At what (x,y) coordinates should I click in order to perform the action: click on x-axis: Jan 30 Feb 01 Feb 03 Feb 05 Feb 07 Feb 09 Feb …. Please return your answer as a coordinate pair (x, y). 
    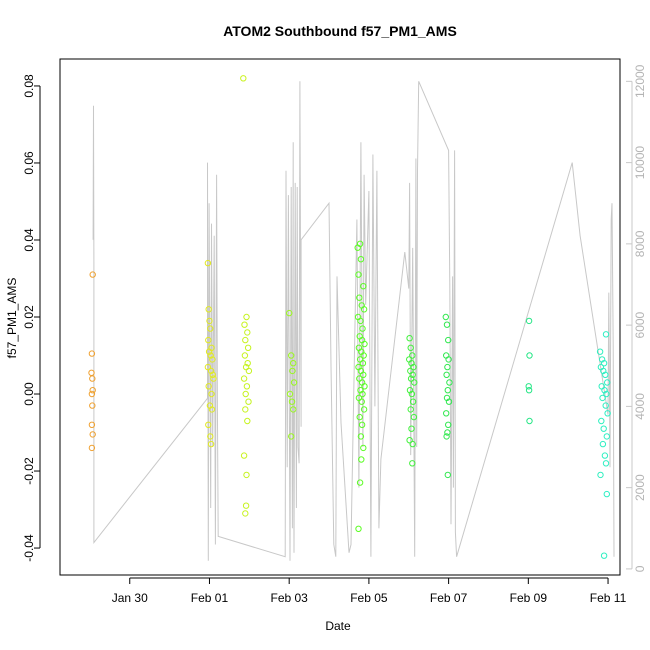
    Looking at the image, I should click on (369, 591).